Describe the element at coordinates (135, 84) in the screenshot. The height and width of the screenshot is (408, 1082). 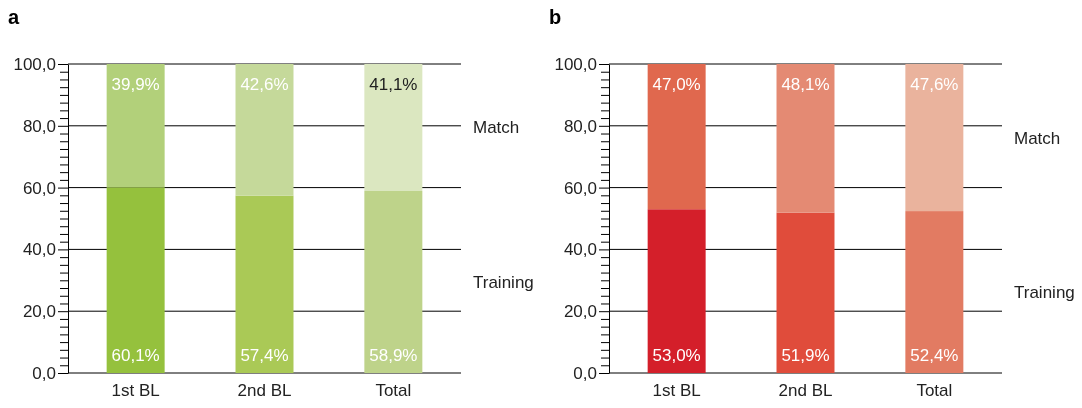
I see `data-label: 39,9%` at that location.